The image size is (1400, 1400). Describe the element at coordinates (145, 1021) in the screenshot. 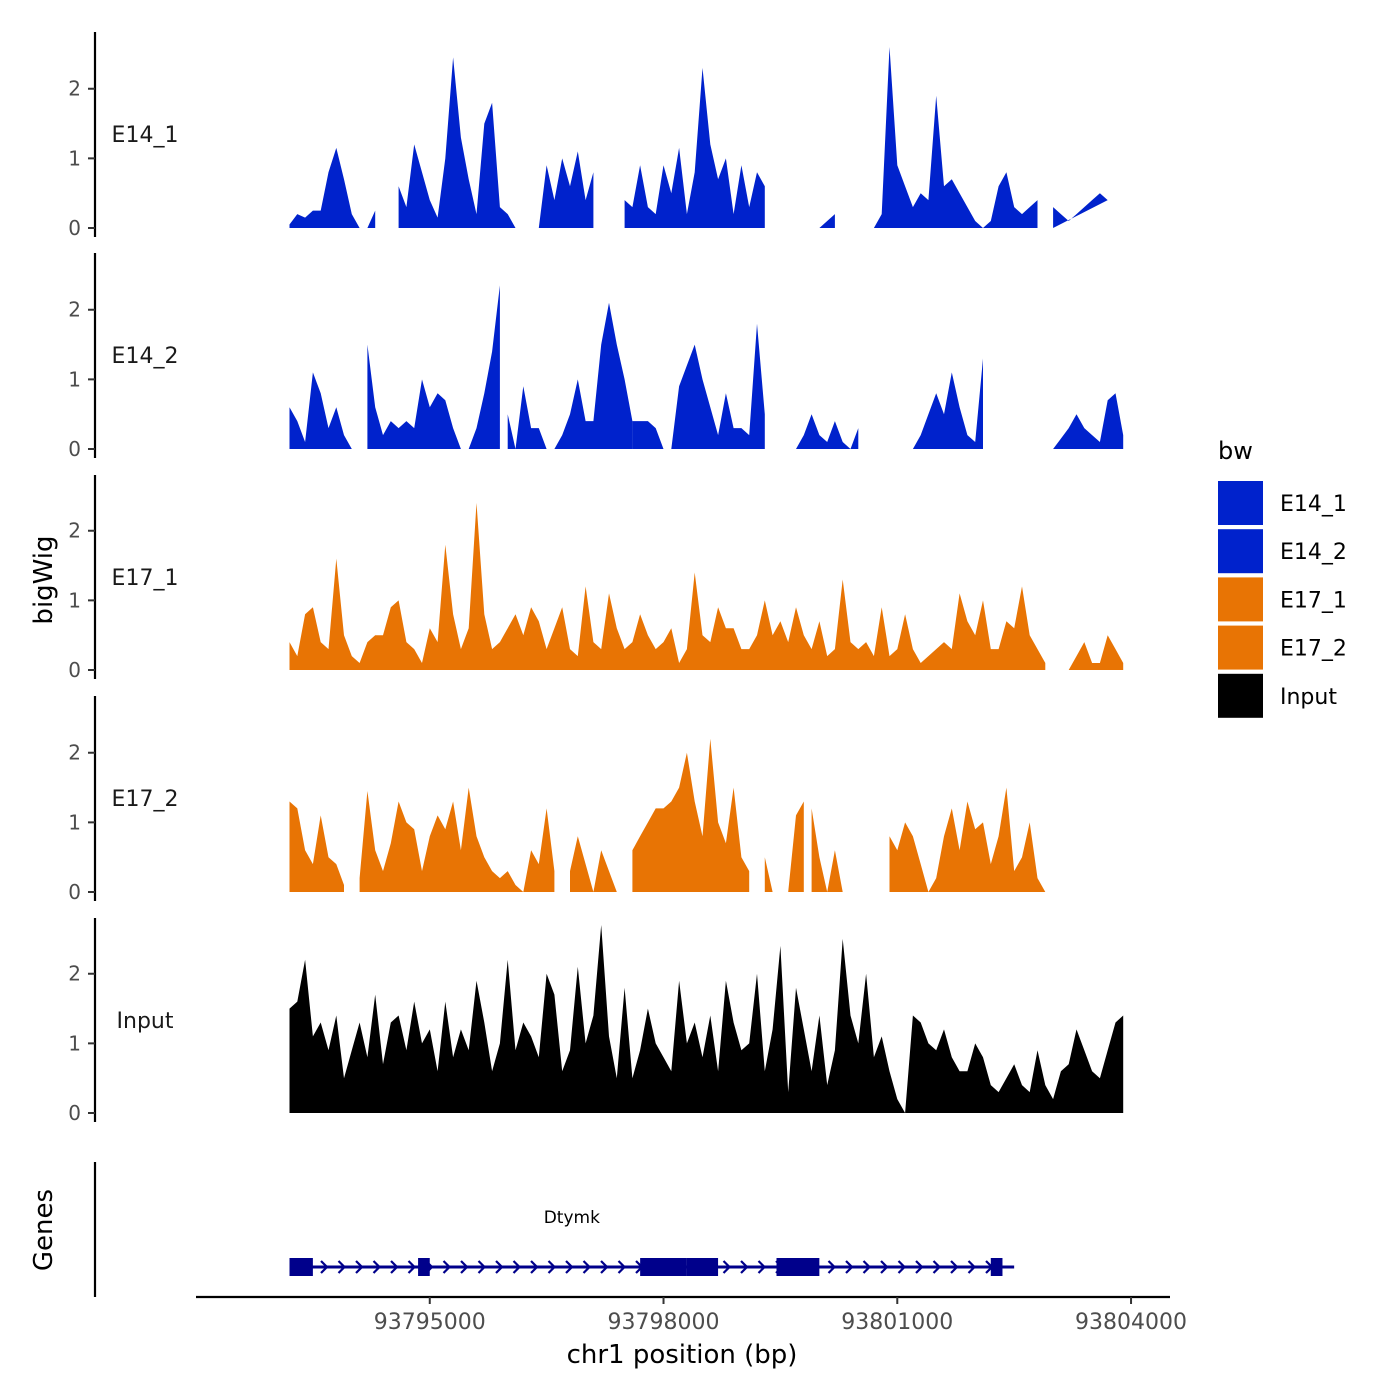

I see `track-label-Input: Input` at that location.